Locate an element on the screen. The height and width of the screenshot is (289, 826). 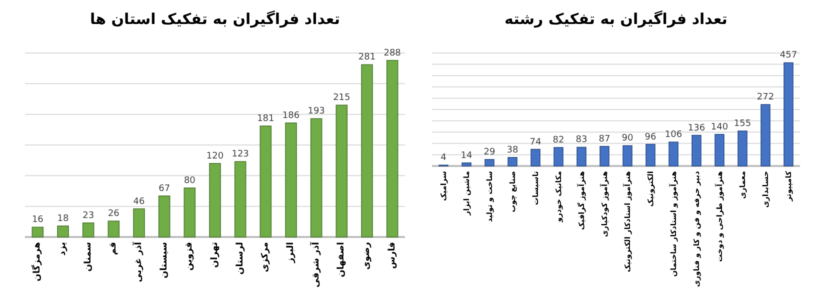
chart-title: تعداد فراگیران به تفکیک استان ها is located at coordinates (215, 19).